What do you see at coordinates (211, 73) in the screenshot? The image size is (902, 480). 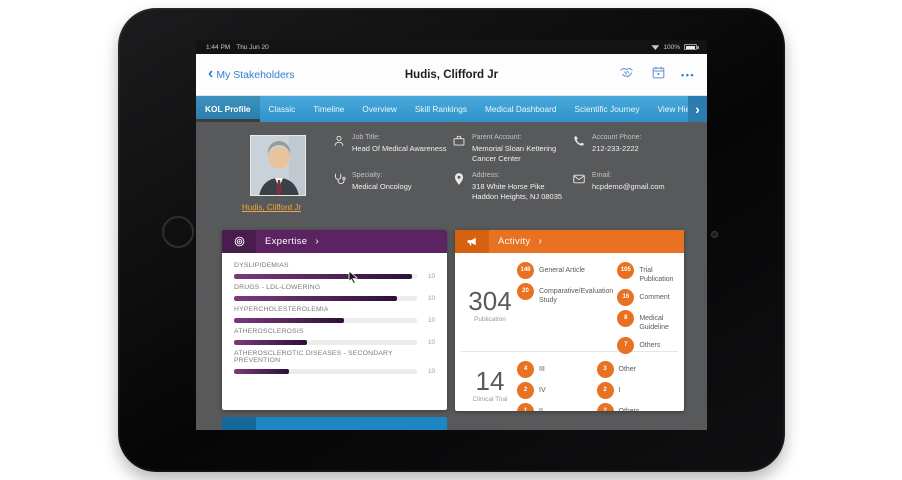 I see `back-chevron-icon: ‹` at bounding box center [211, 73].